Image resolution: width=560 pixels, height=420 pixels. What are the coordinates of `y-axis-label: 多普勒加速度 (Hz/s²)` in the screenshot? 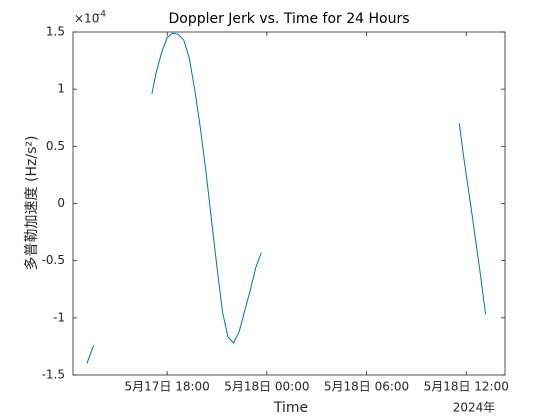 It's located at (31, 203).